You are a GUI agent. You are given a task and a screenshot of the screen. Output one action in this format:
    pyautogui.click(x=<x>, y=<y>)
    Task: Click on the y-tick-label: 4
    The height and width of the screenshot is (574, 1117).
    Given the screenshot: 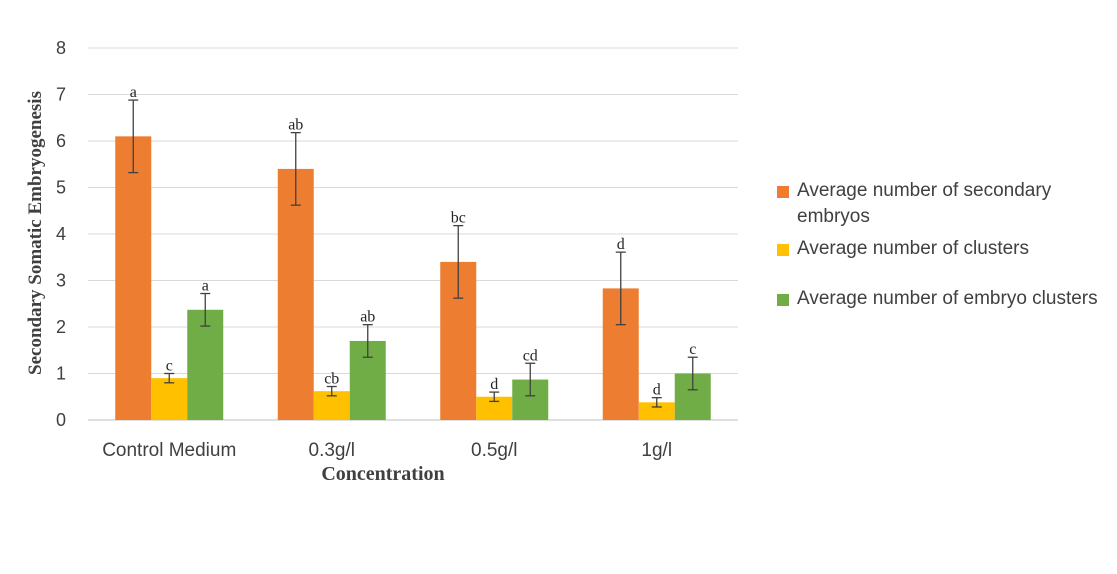 What is the action you would take?
    pyautogui.click(x=61, y=234)
    